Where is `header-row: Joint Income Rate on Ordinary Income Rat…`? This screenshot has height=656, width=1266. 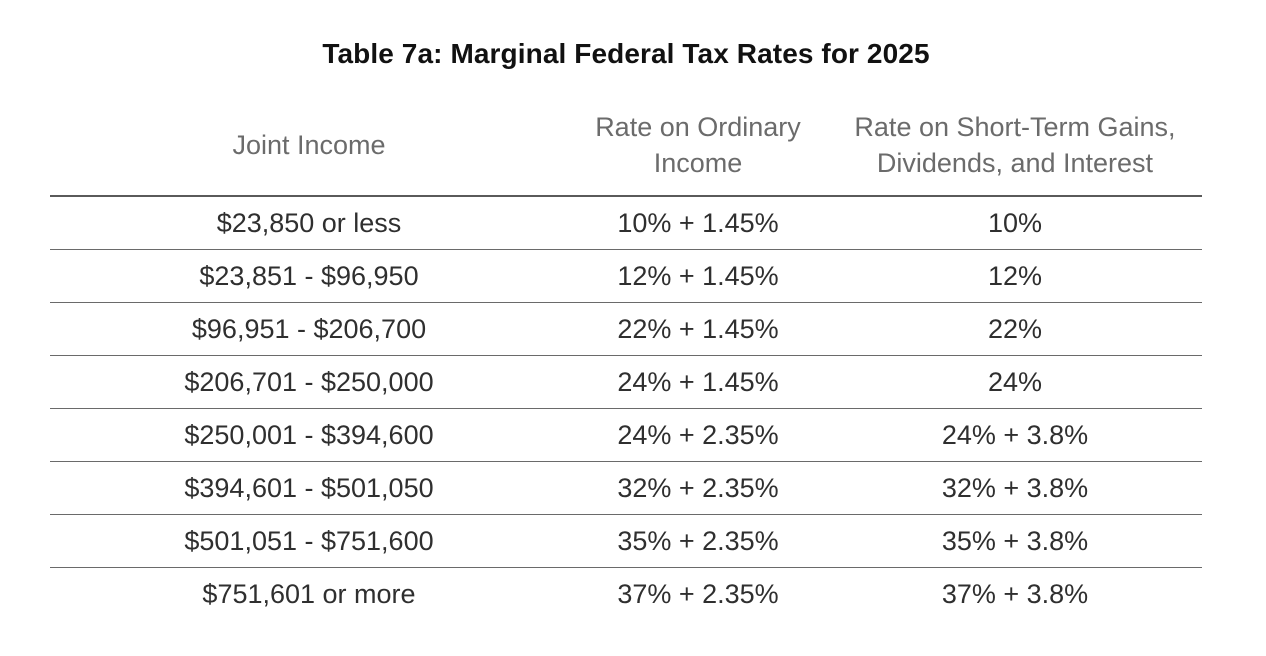 header-row: Joint Income Rate on Ordinary Income Rat… is located at coordinates (626, 147).